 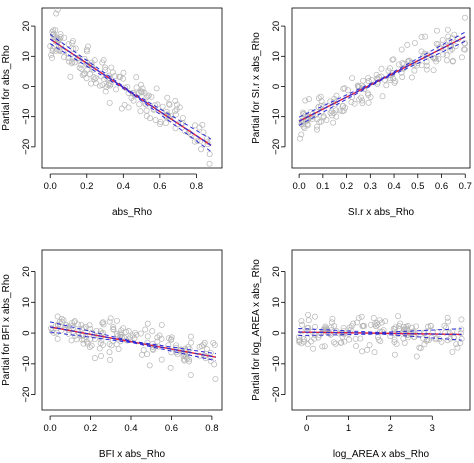 I want to click on plot-frame, so click(x=381, y=330).